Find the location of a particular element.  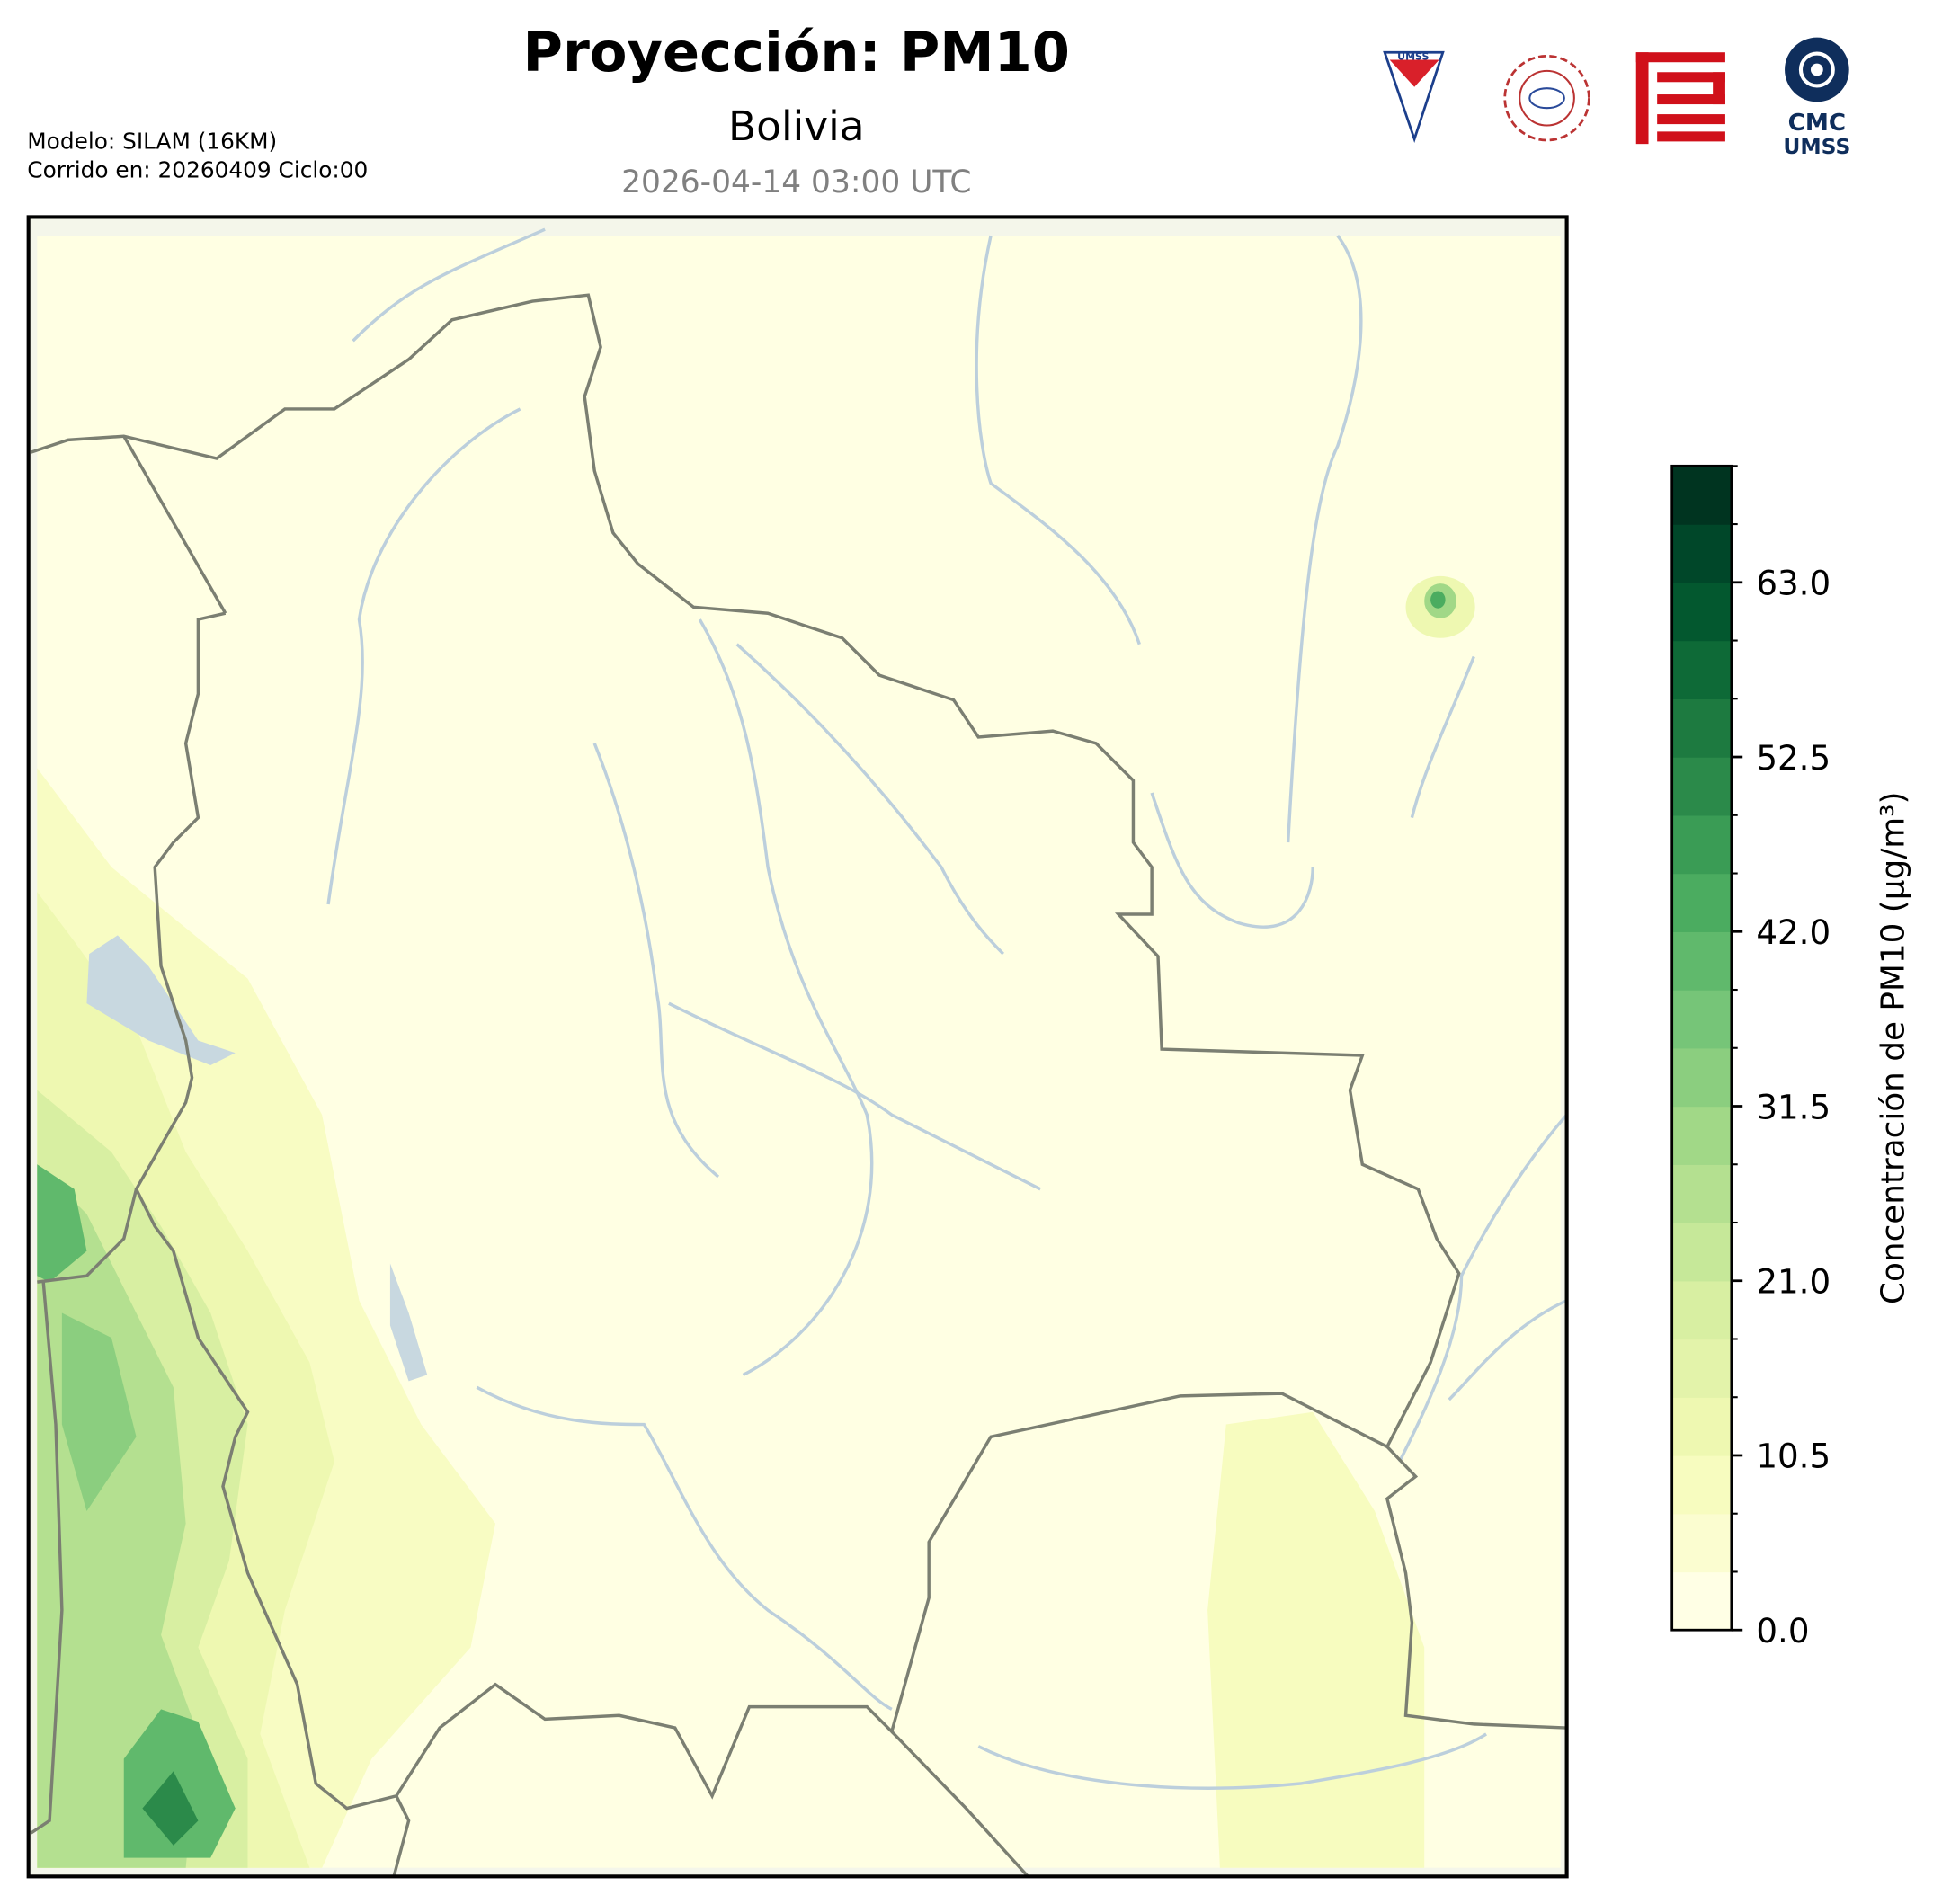

valid-time: 2026-04-14 03:00 UTC is located at coordinates (796, 182).